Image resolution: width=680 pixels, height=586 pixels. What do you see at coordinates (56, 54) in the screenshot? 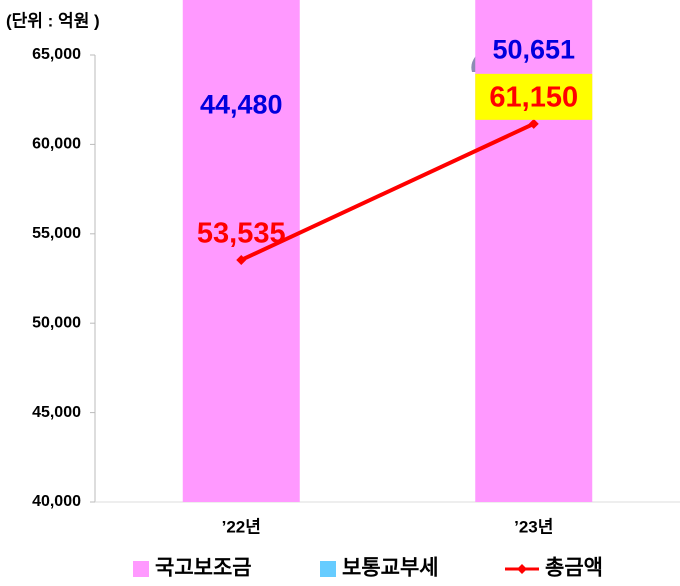
I see `y-tick-label: 65,000` at bounding box center [56, 54].